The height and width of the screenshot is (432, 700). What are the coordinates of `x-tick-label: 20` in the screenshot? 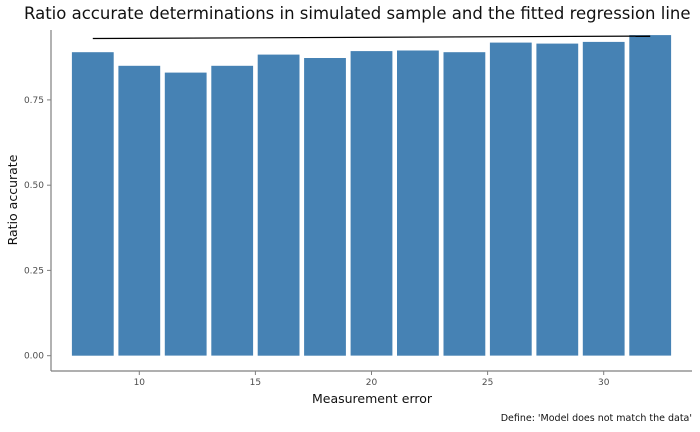 It's located at (372, 383).